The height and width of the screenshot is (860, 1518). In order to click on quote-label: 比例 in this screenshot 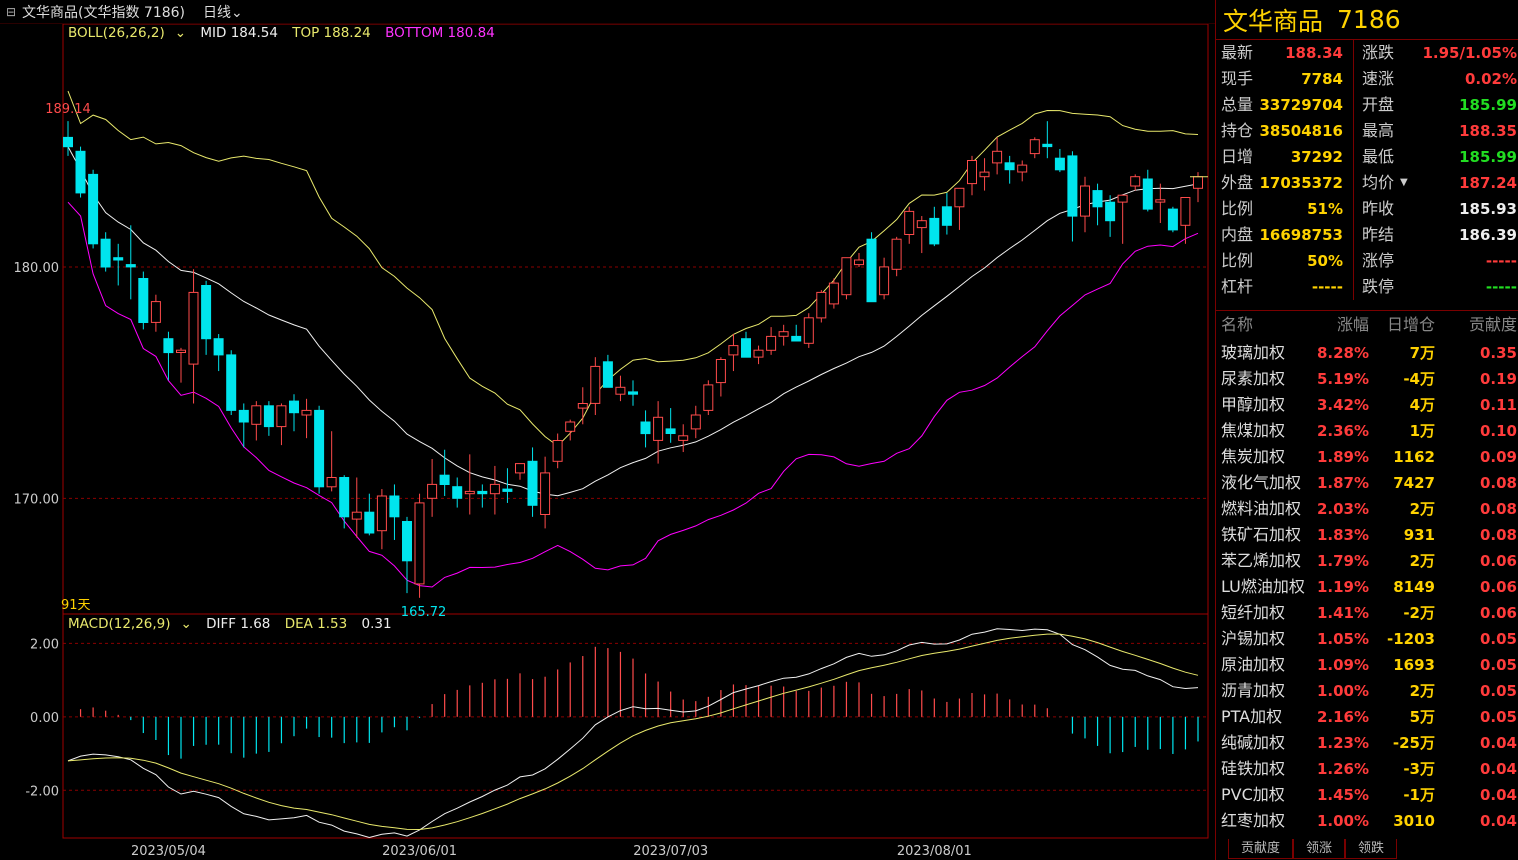, I will do `click(1237, 208)`.